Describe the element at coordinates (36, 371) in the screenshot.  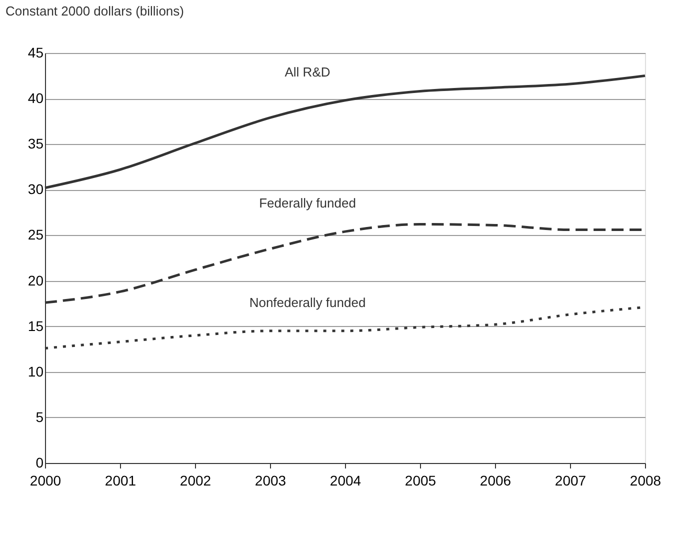
I see `y-tick-label: 10` at that location.